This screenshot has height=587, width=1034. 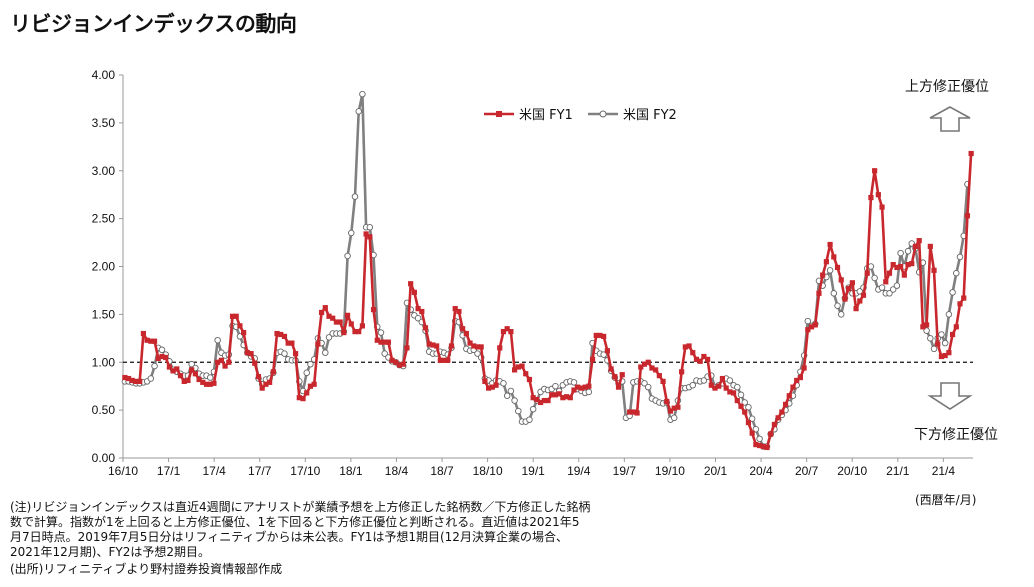 I want to click on legend-marker-fy1, so click(x=499, y=114).